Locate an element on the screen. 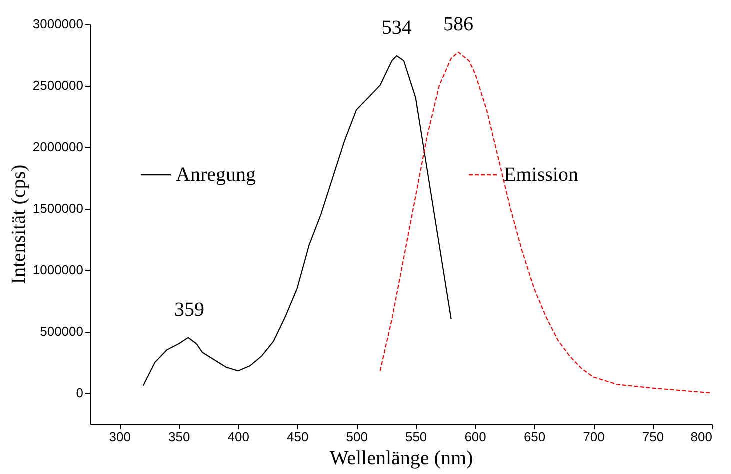  y-tick-label: 0 is located at coordinates (80, 393).